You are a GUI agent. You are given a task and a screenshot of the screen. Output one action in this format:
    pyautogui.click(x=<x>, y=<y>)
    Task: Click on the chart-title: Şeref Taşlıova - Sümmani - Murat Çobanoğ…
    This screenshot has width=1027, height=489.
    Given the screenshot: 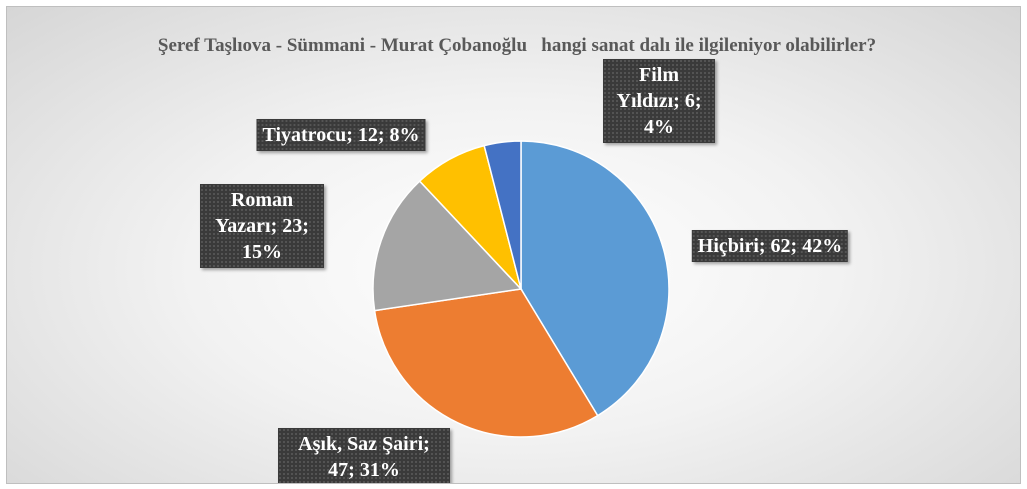 What is the action you would take?
    pyautogui.click(x=517, y=45)
    